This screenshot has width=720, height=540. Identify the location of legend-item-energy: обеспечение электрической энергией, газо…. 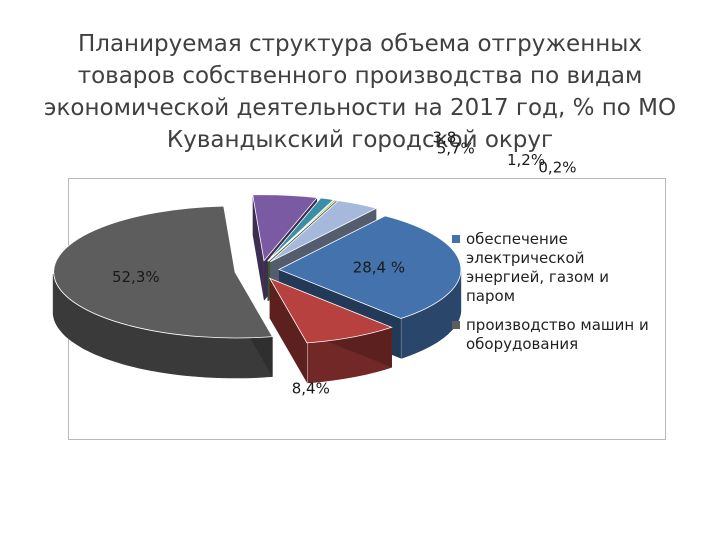
(557, 268).